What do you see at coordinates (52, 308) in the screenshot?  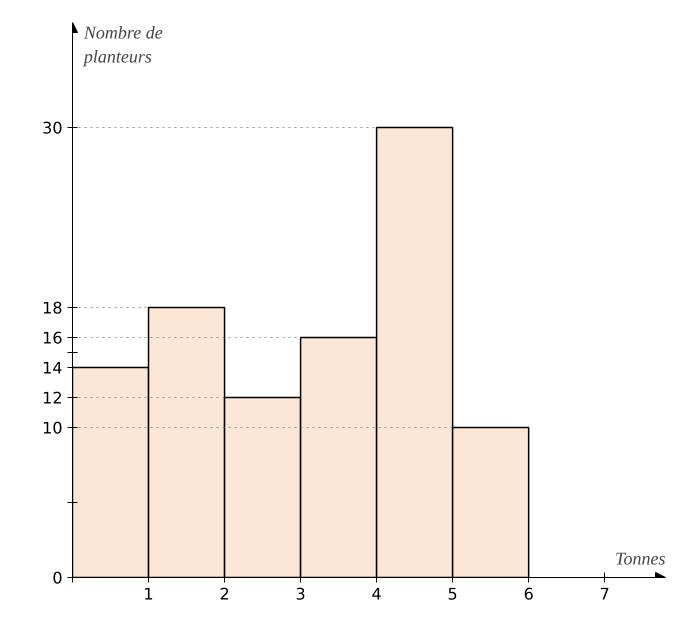 I see `y-tick-label: 18` at bounding box center [52, 308].